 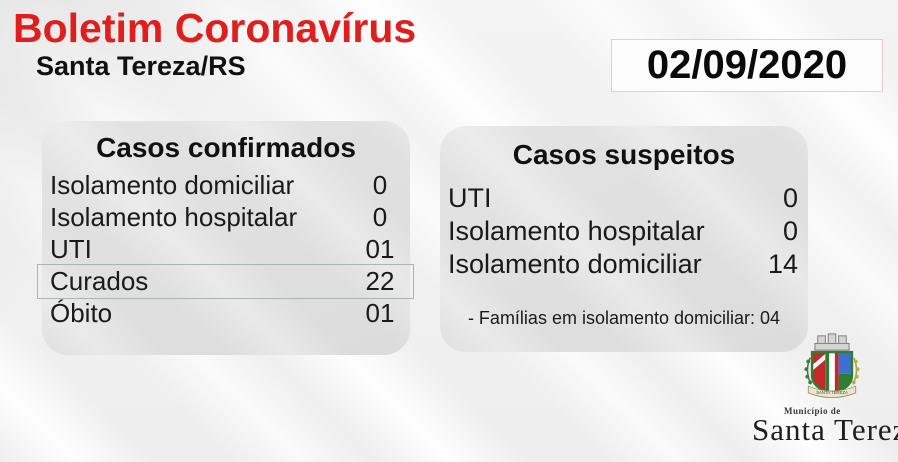 I want to click on bulletin-date: 02/09/2020, so click(x=747, y=65).